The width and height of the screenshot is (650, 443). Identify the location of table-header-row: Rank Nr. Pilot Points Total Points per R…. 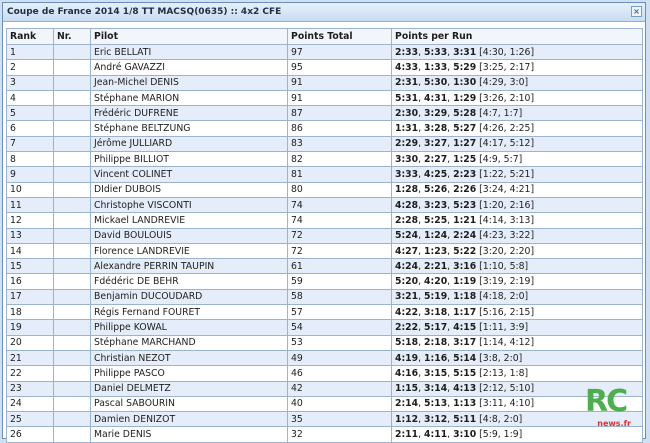
(324, 36).